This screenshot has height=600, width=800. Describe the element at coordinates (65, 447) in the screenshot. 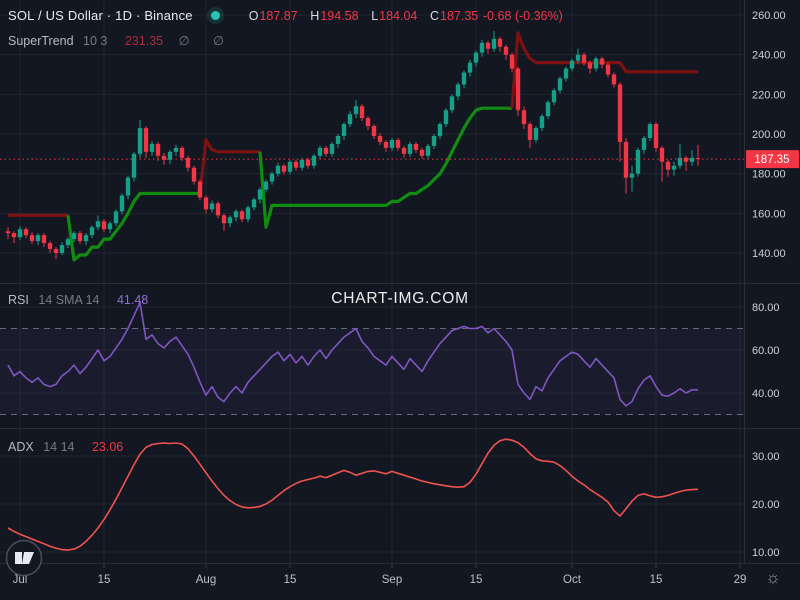

I see `adx-legend: ADX 14 14 23.06` at that location.